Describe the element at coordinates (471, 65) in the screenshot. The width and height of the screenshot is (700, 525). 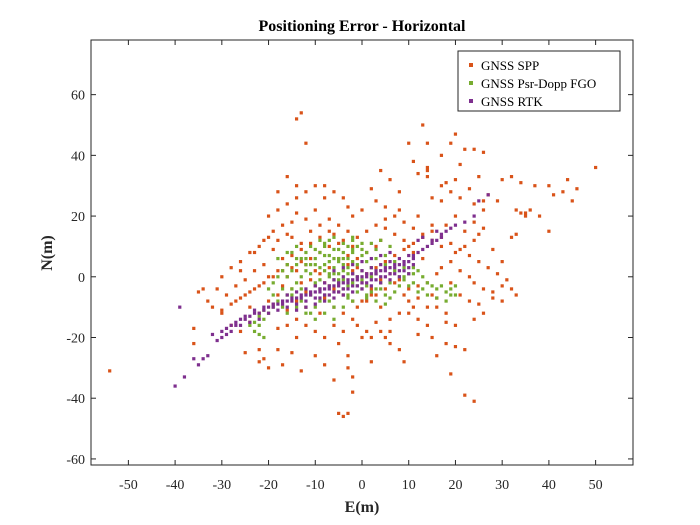
I see `legend-marker` at that location.